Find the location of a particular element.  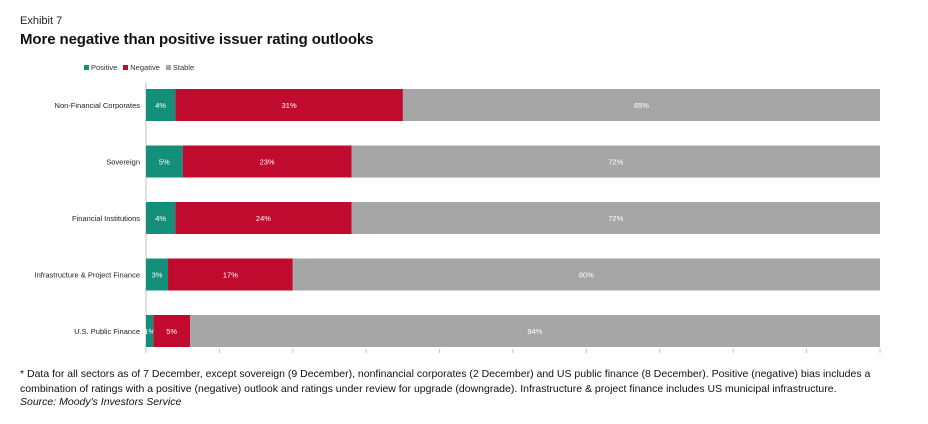

bar-negative-sovereign is located at coordinates (267, 161).